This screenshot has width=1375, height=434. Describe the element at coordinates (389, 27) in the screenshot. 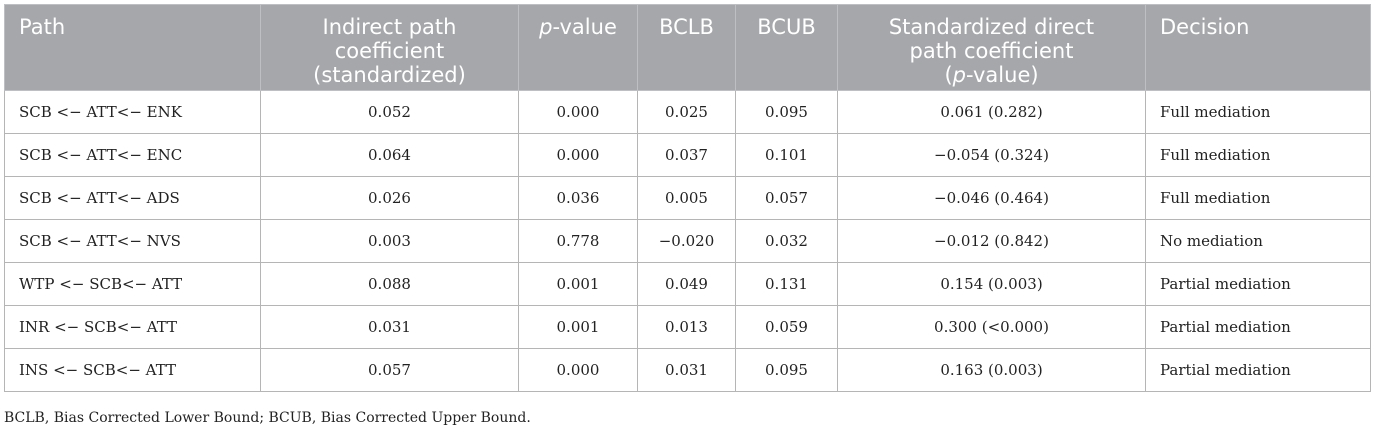

I see `header-indirect-line1: Indirect path` at that location.